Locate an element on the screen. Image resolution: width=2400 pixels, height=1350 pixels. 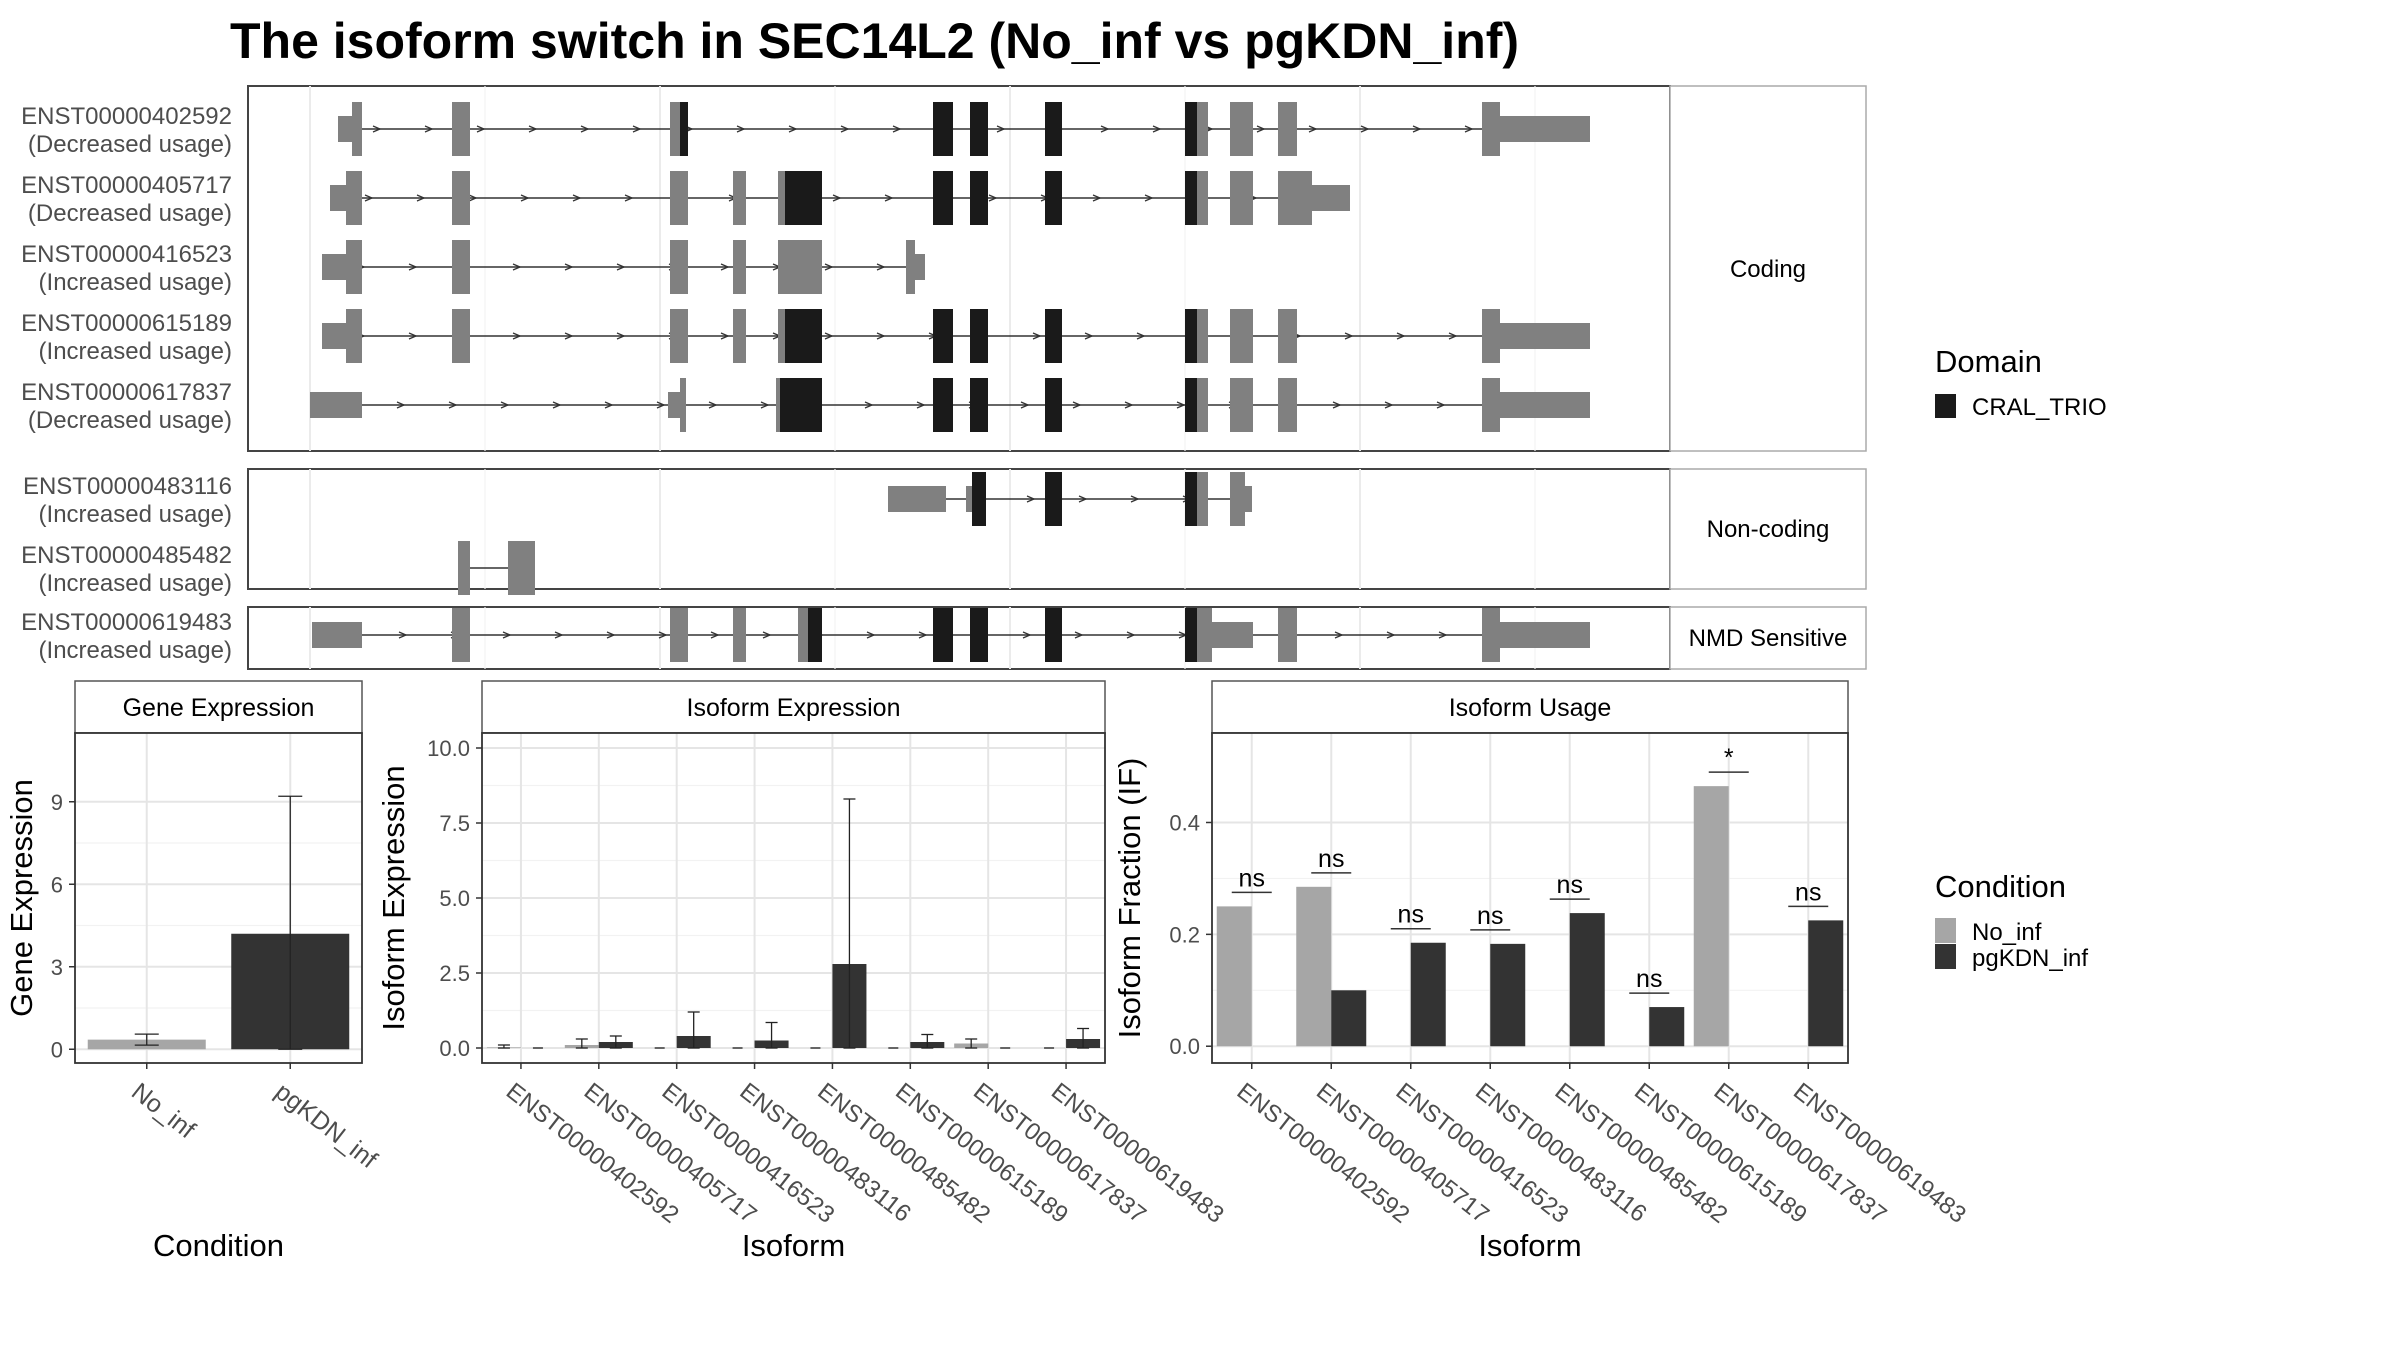
transcript-id: ENST00000485482 is located at coordinates (126, 555).